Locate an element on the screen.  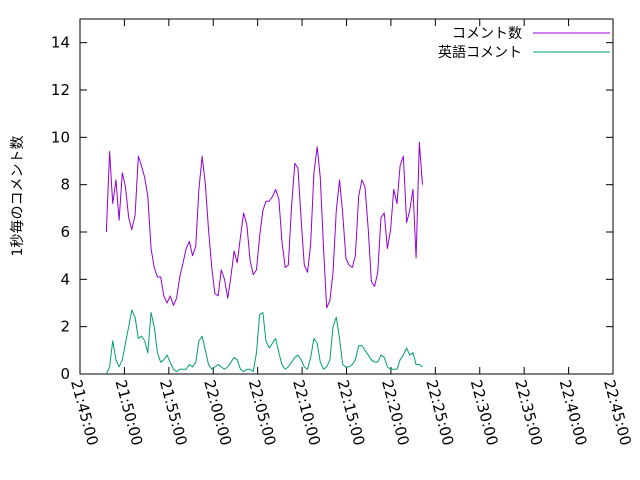
x-tick-label: 22:45:00 is located at coordinates (617, 413).